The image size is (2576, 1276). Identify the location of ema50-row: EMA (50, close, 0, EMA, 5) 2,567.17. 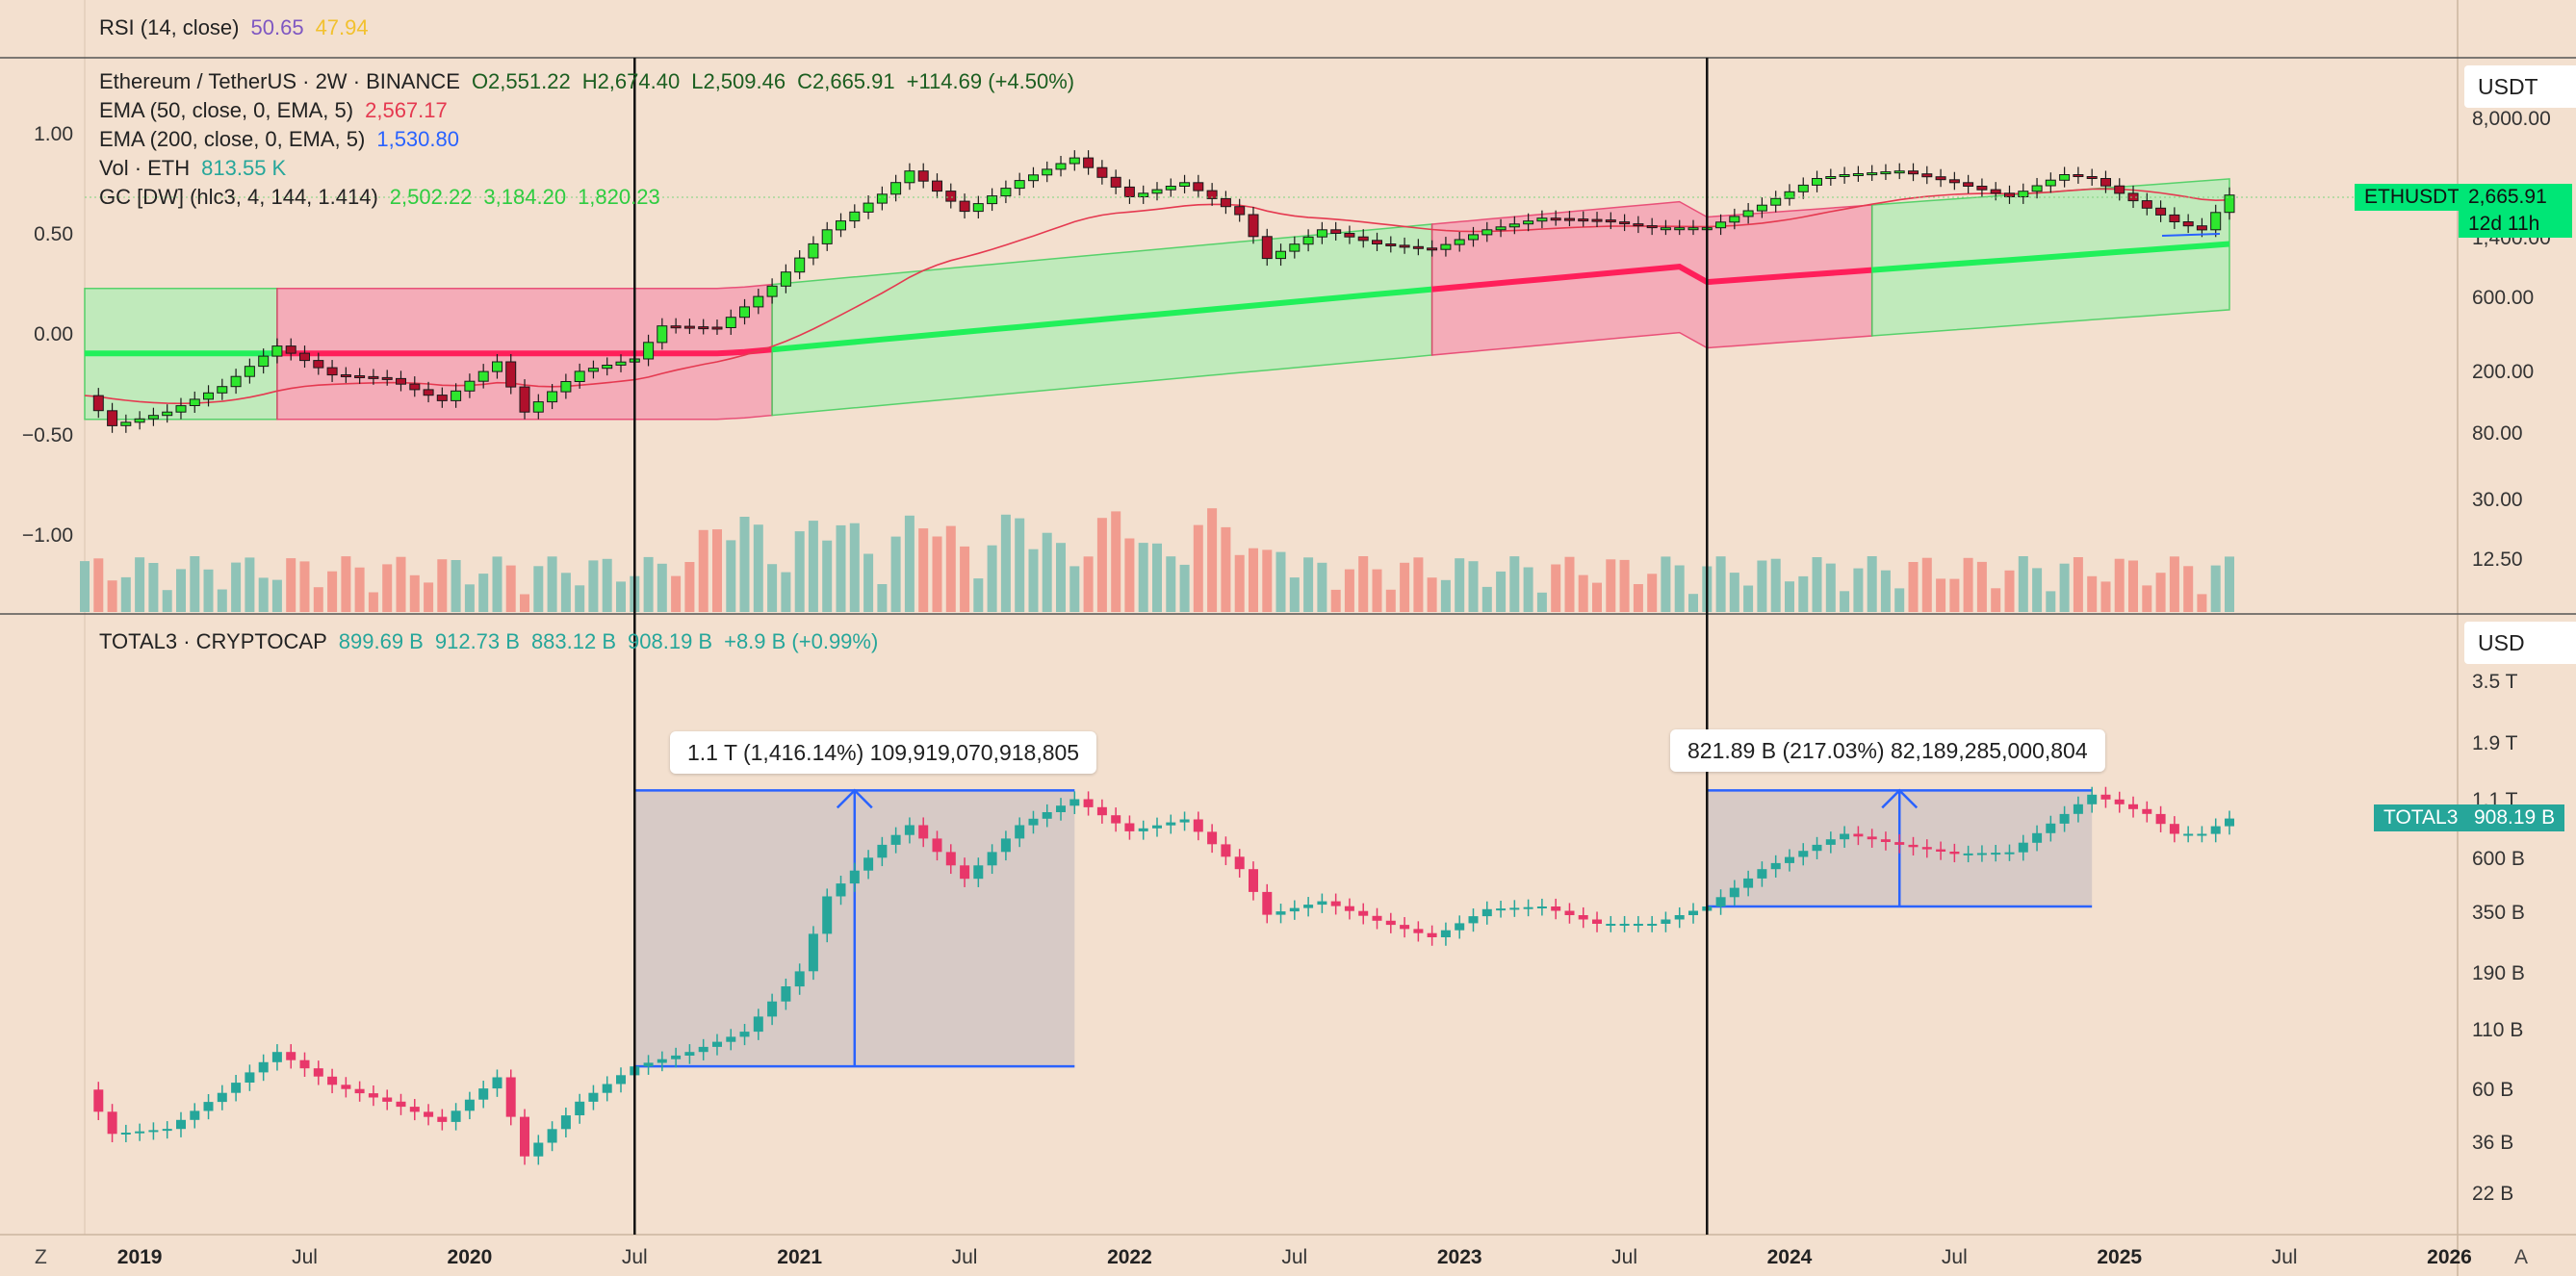
(592, 110).